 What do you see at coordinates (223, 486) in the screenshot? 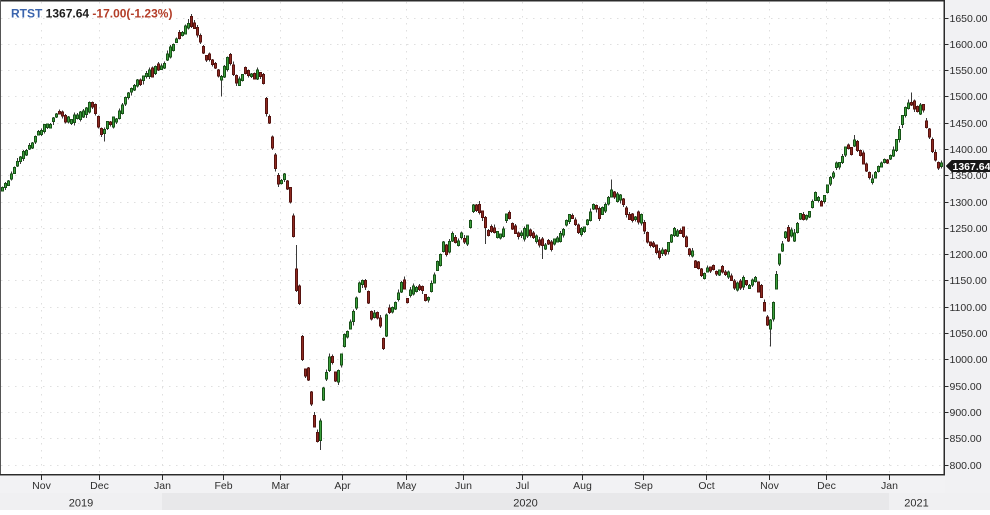
I see `svg-text: Feb` at bounding box center [223, 486].